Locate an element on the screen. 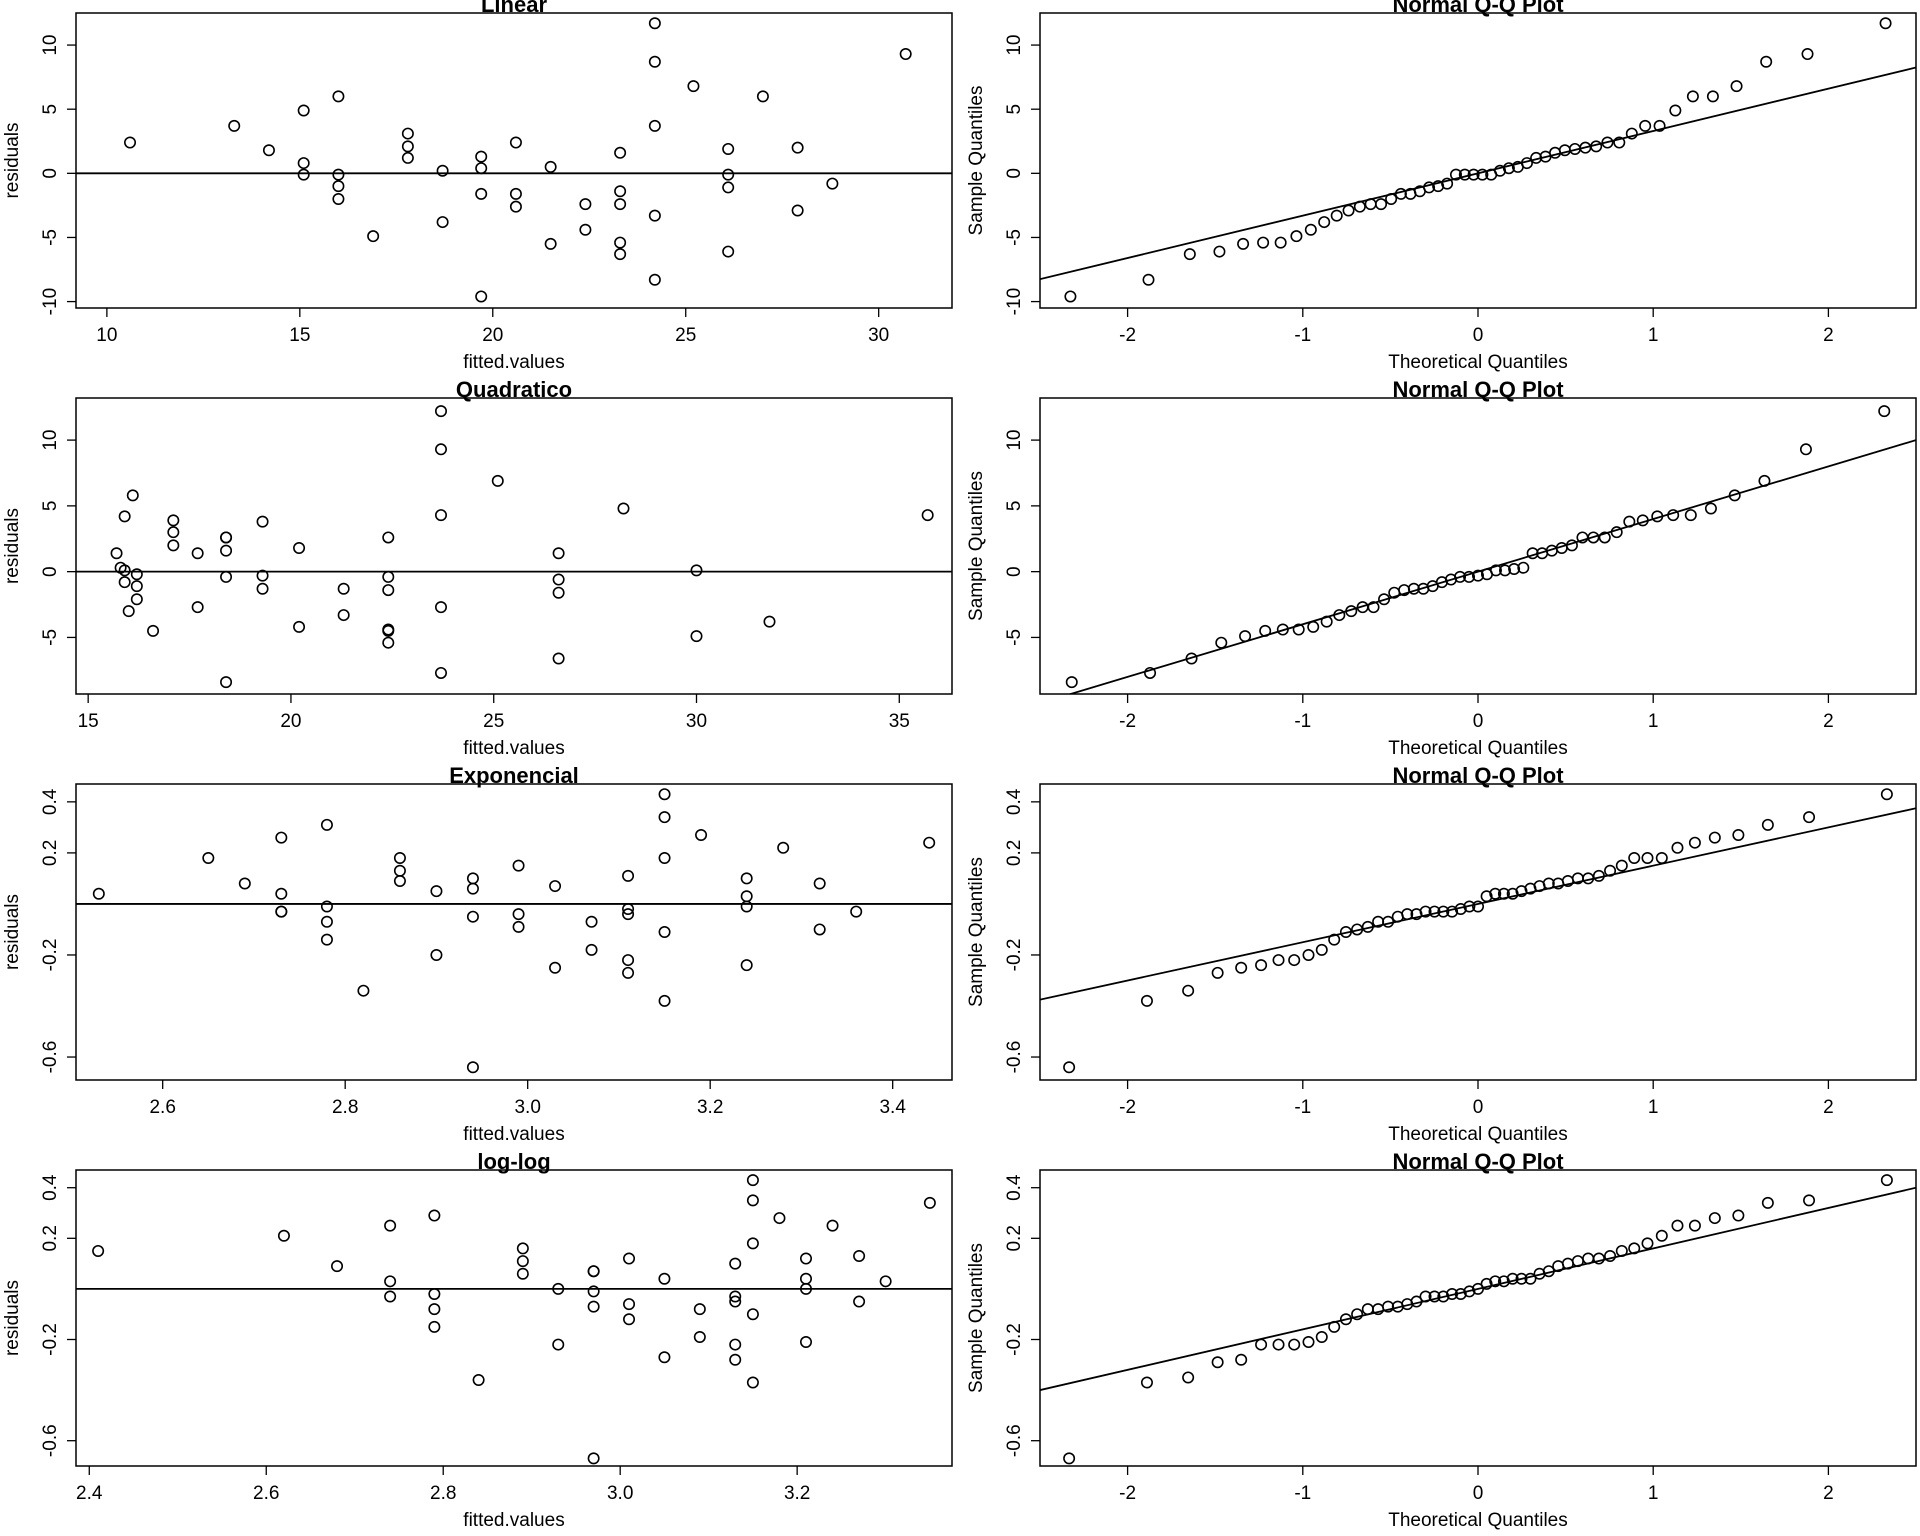 This screenshot has width=1920, height=1536. data-points is located at coordinates (1478, 931).